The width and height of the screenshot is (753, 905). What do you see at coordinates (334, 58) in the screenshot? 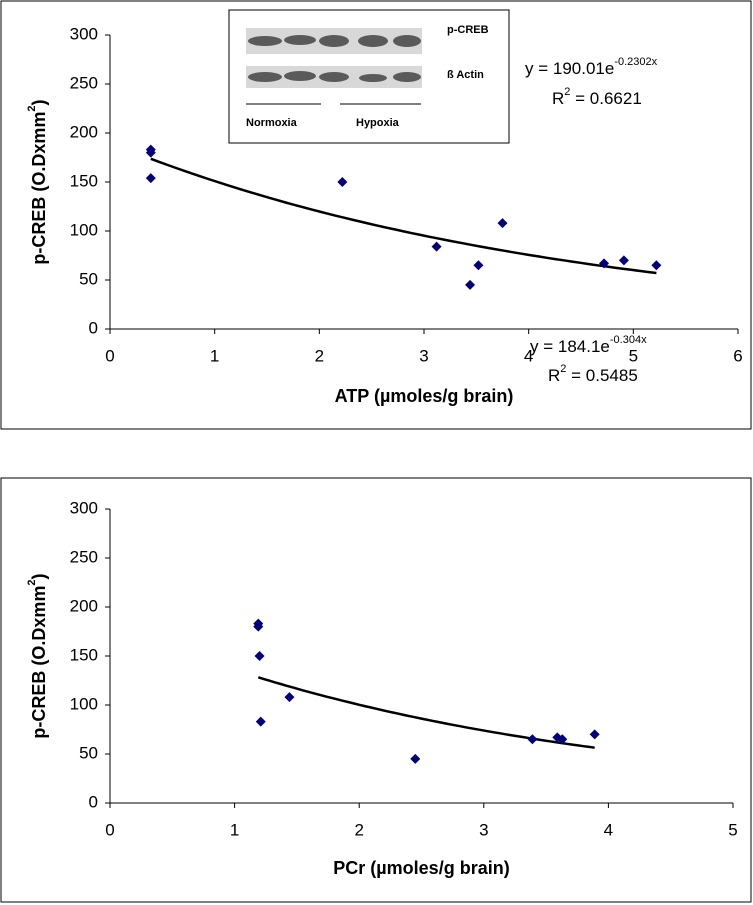
I see `bands` at bounding box center [334, 58].